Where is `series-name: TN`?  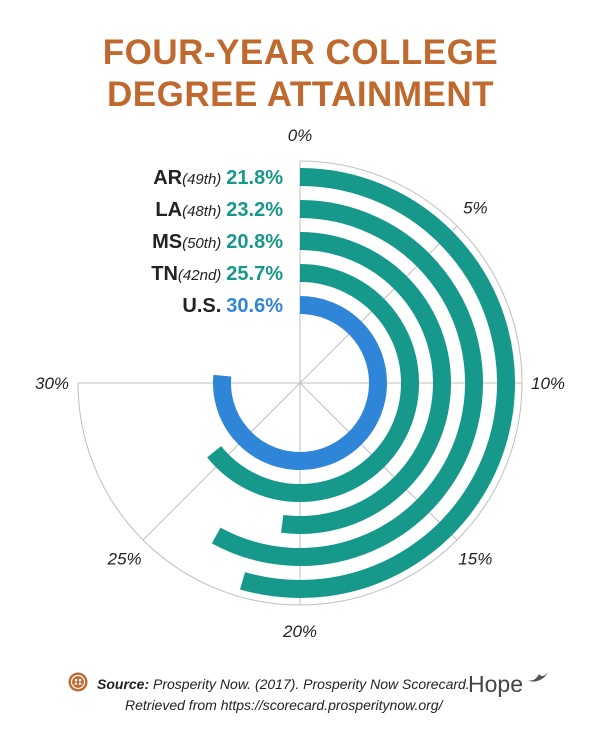 series-name: TN is located at coordinates (164, 274).